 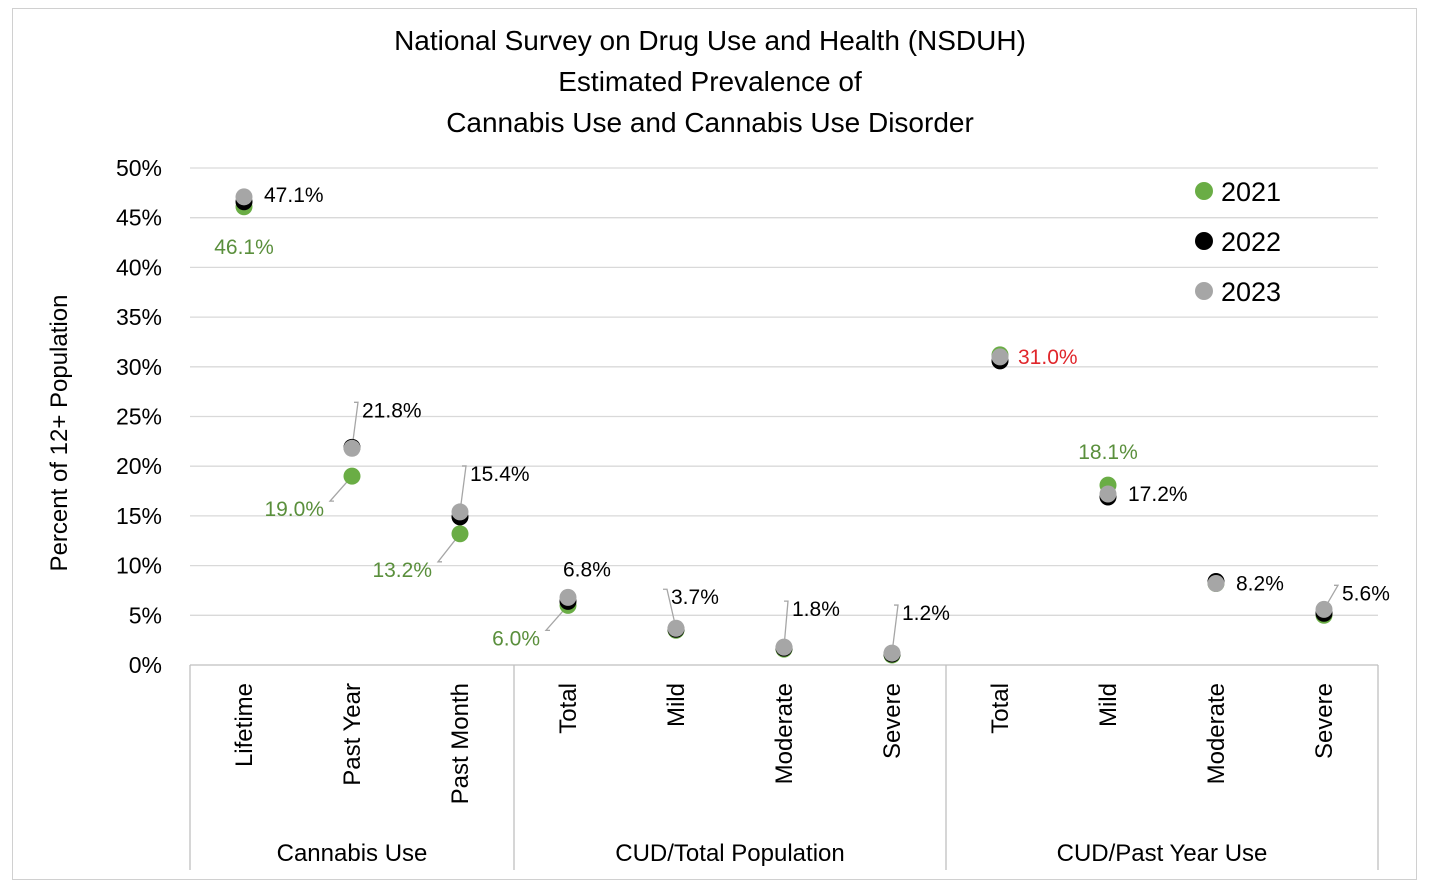 I want to click on y-tick-label: 5%, so click(x=145, y=615).